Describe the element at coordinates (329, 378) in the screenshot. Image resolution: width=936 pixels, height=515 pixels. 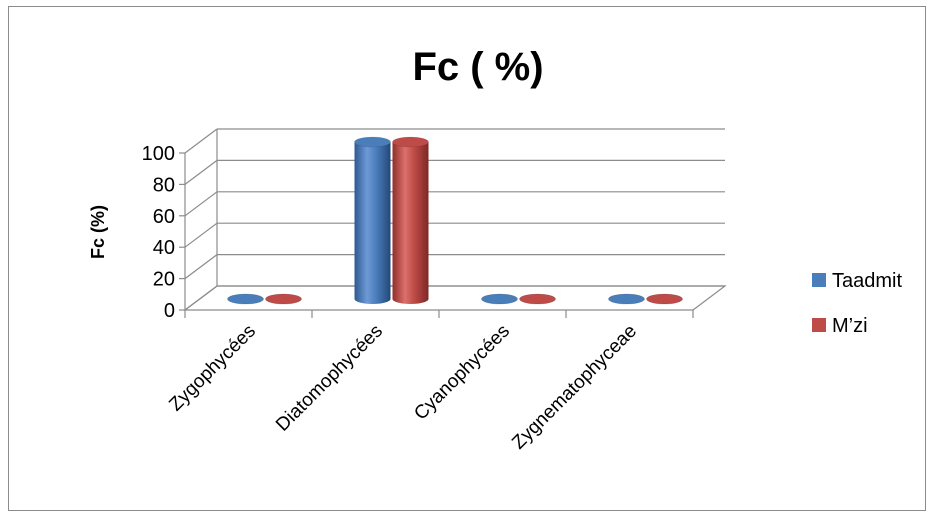
I see `category-label: Diatomophycées` at that location.